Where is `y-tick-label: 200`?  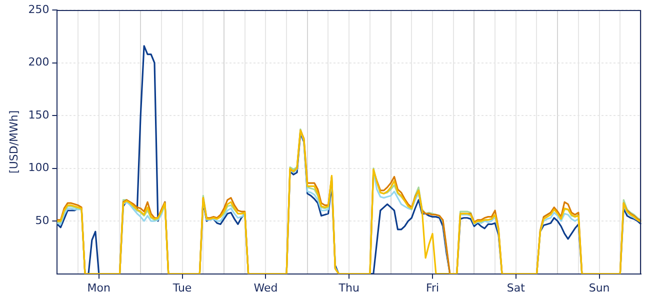
y-tick-label: 200 is located at coordinates (39, 62).